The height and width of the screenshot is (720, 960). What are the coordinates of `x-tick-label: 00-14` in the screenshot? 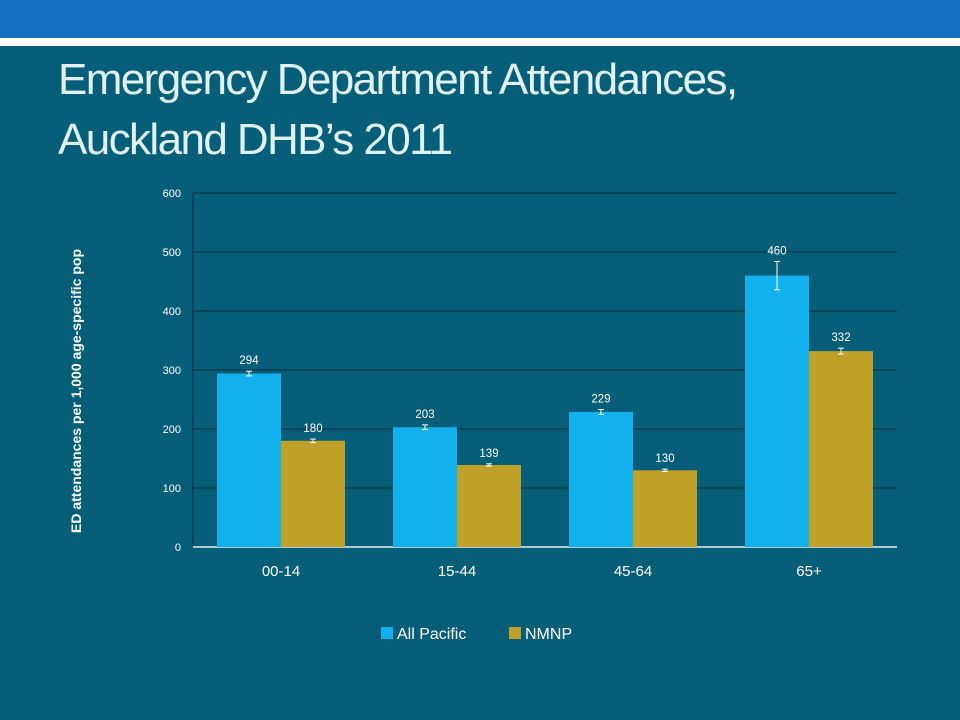 It's located at (281, 571).